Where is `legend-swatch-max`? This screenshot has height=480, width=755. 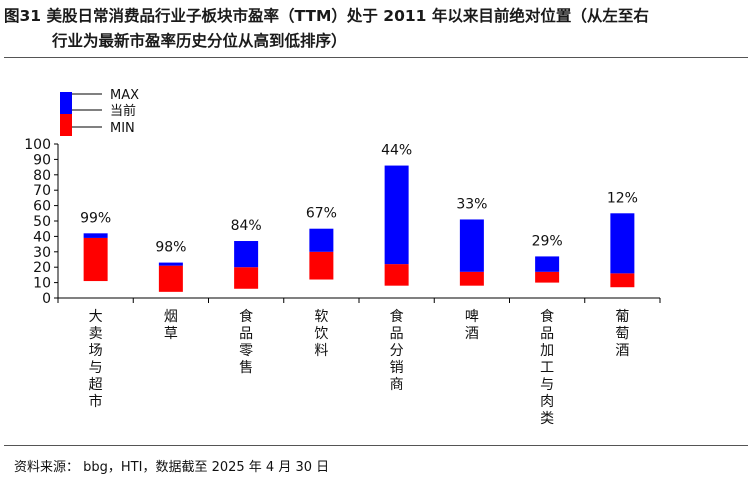
legend-swatch-max is located at coordinates (66, 103).